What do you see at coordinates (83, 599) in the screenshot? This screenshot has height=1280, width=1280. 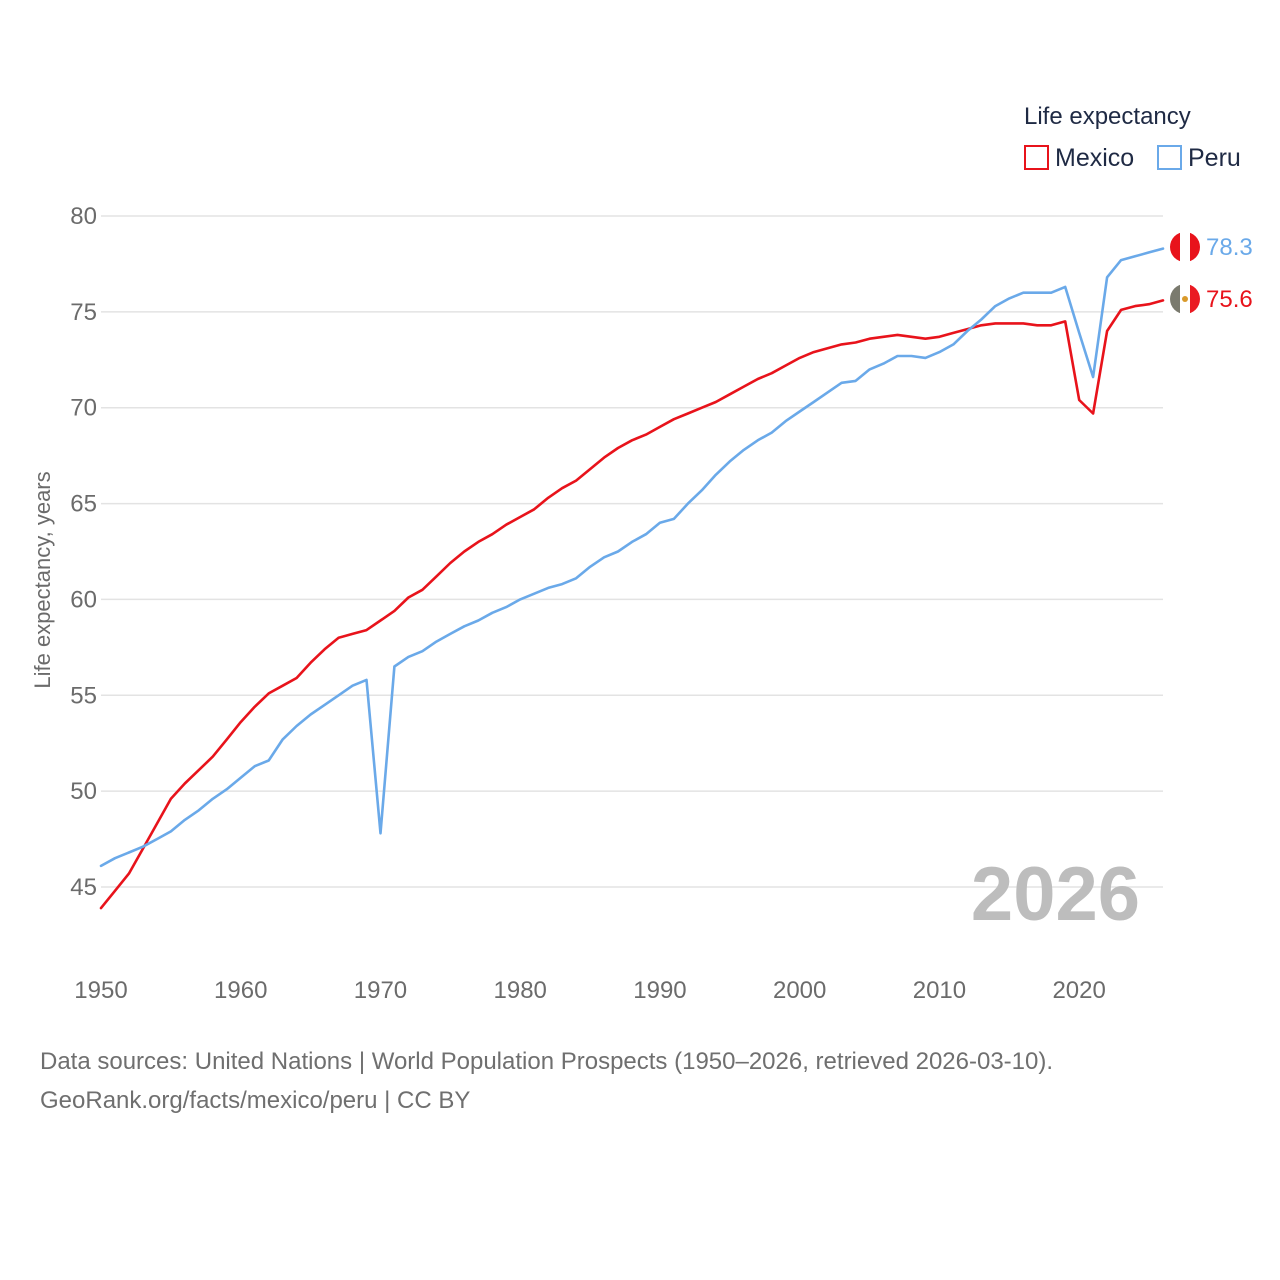 I see `y-tick-label: 60` at bounding box center [83, 599].